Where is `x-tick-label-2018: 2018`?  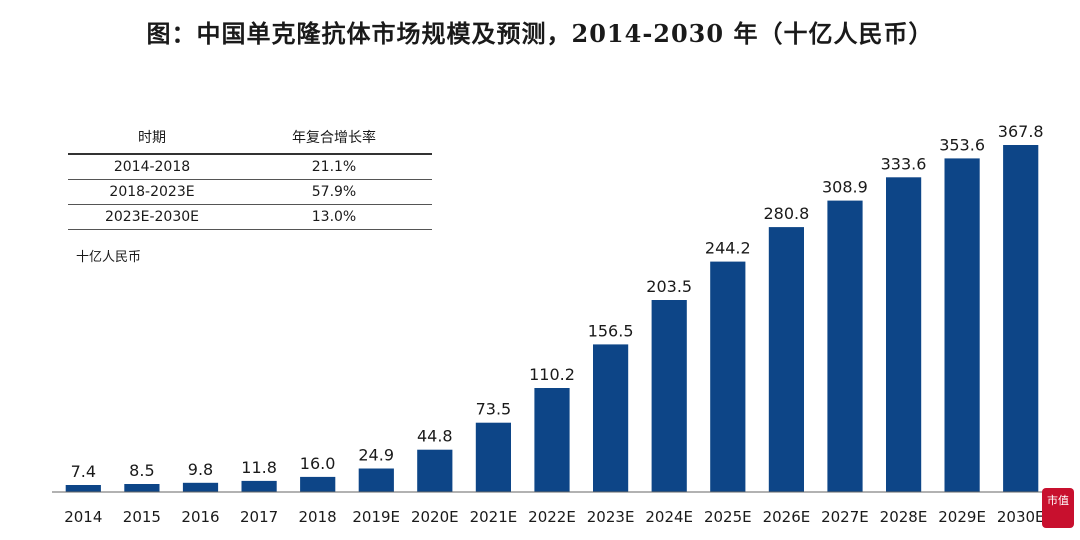 x-tick-label-2018: 2018 is located at coordinates (318, 517).